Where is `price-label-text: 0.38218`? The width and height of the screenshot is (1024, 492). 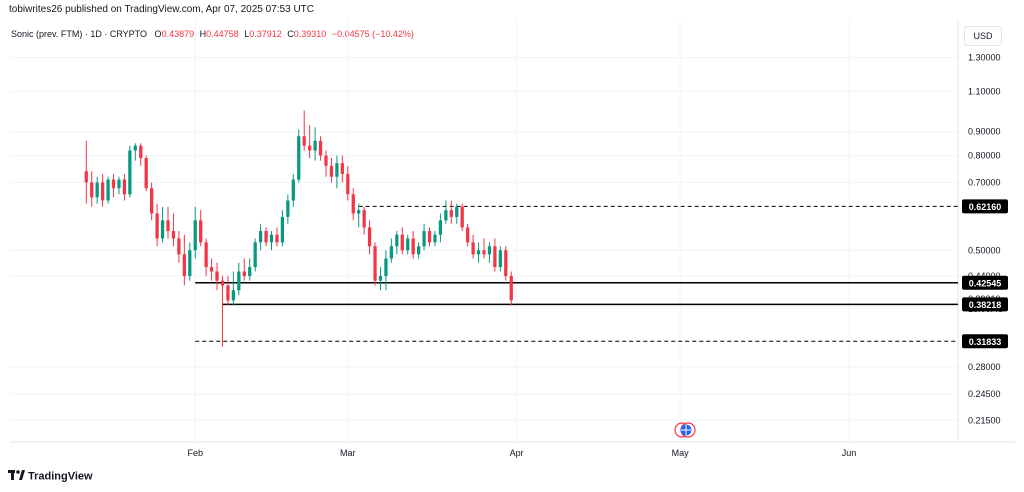 price-label-text: 0.38218 is located at coordinates (985, 305).